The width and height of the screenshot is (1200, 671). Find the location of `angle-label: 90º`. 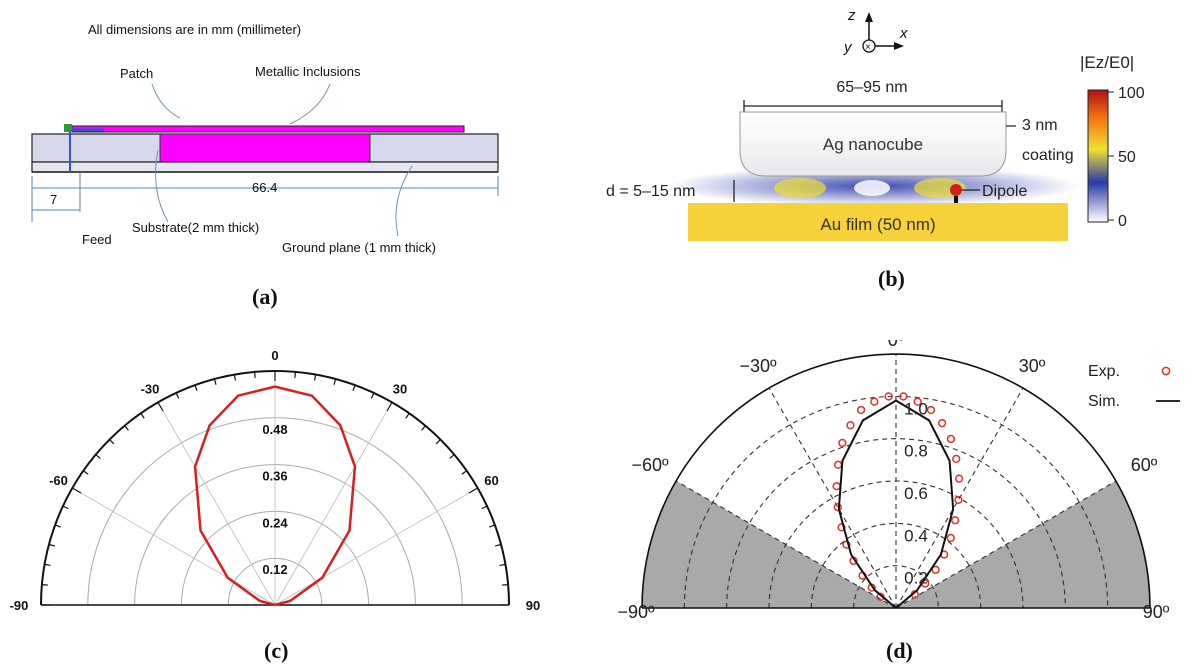

angle-label: 90º is located at coordinates (1156, 612).